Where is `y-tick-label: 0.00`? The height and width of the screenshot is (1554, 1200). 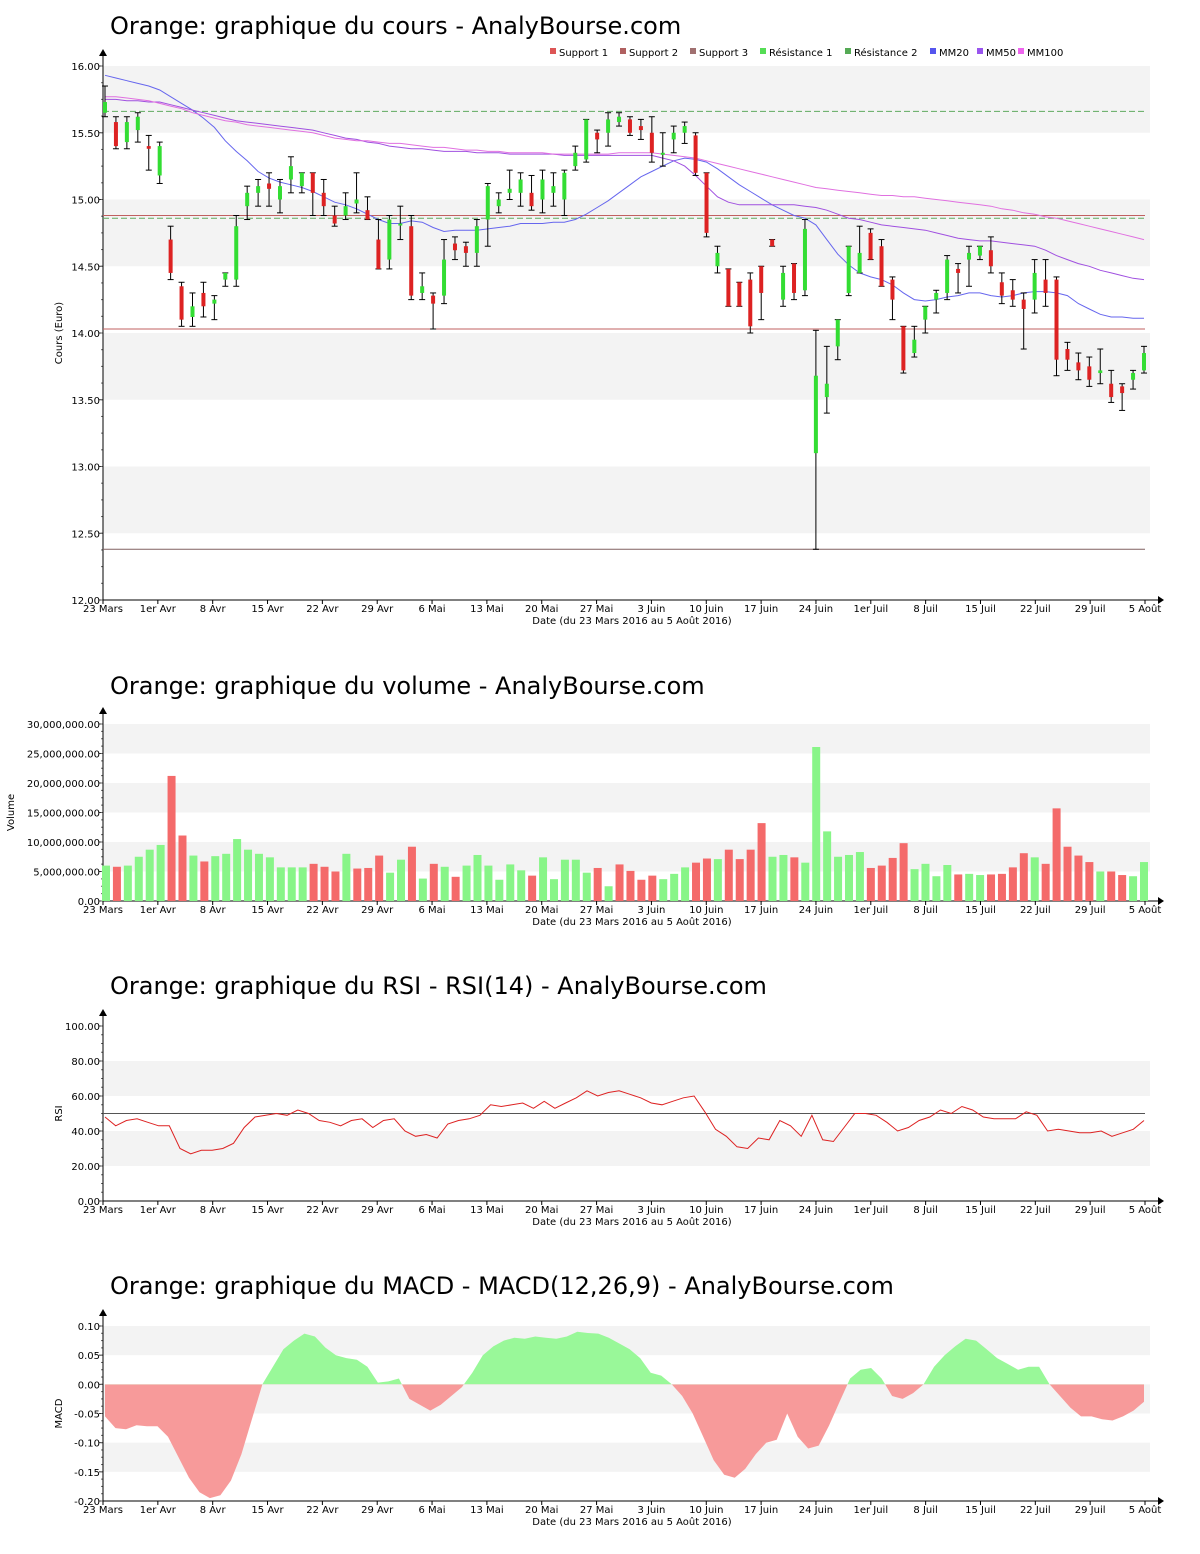 y-tick-label: 0.00 is located at coordinates (89, 902).